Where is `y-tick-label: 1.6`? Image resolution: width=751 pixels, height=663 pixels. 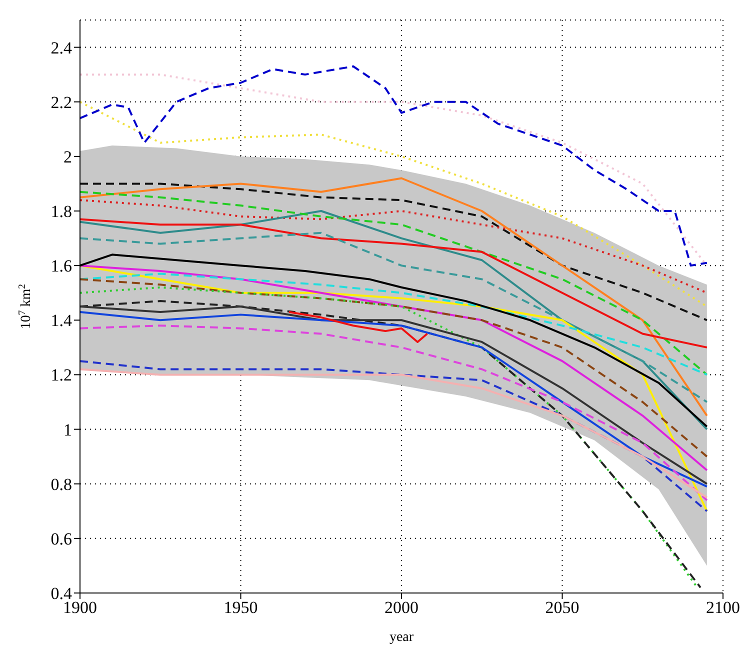 y-tick-label: 1.6 is located at coordinates (61, 266).